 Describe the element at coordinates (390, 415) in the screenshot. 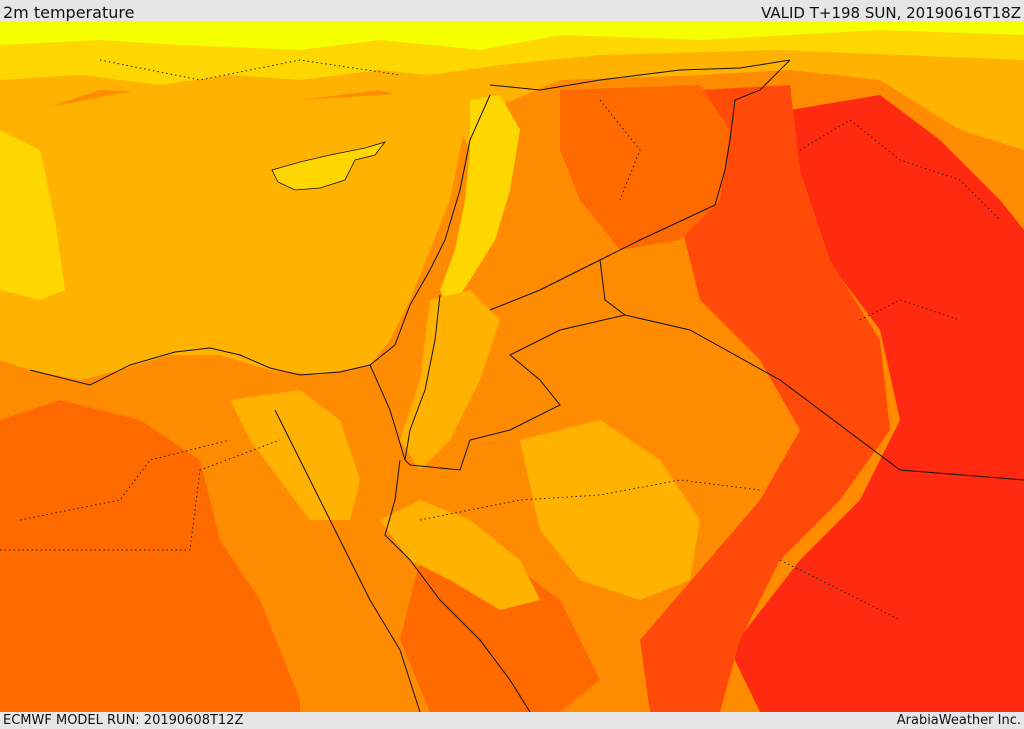

I see `egypt-israel-border` at that location.